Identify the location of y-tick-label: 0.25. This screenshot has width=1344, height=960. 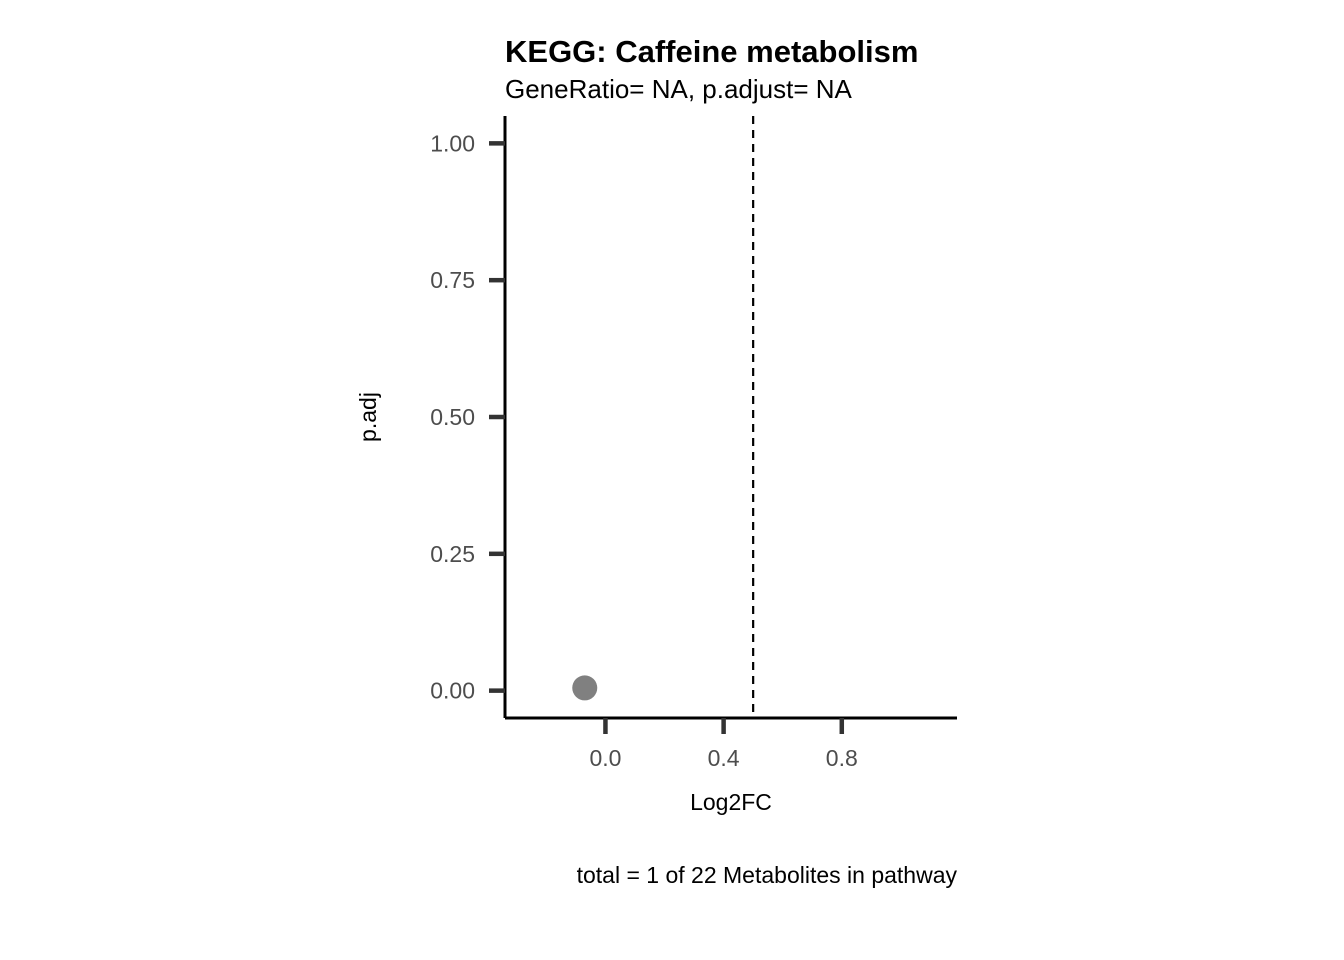
(452, 554).